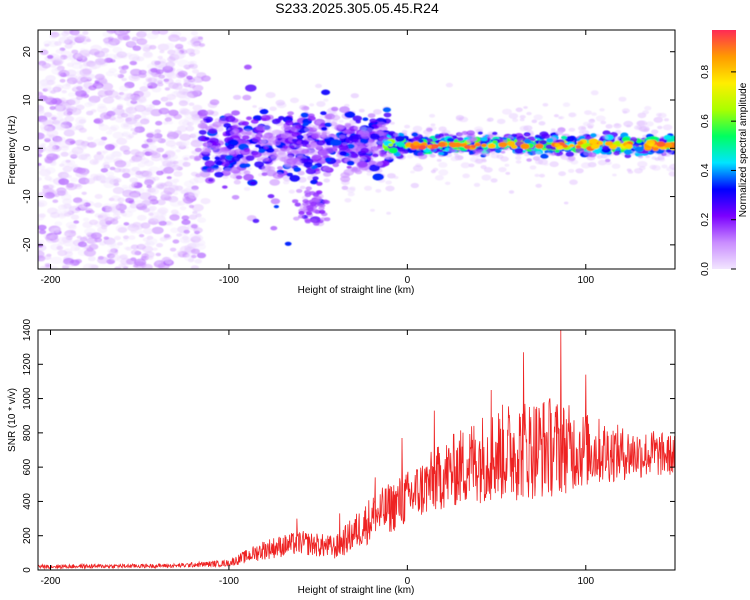 The width and height of the screenshot is (750, 600). Describe the element at coordinates (27, 432) in the screenshot. I see `y-tick-label: 800` at that location.